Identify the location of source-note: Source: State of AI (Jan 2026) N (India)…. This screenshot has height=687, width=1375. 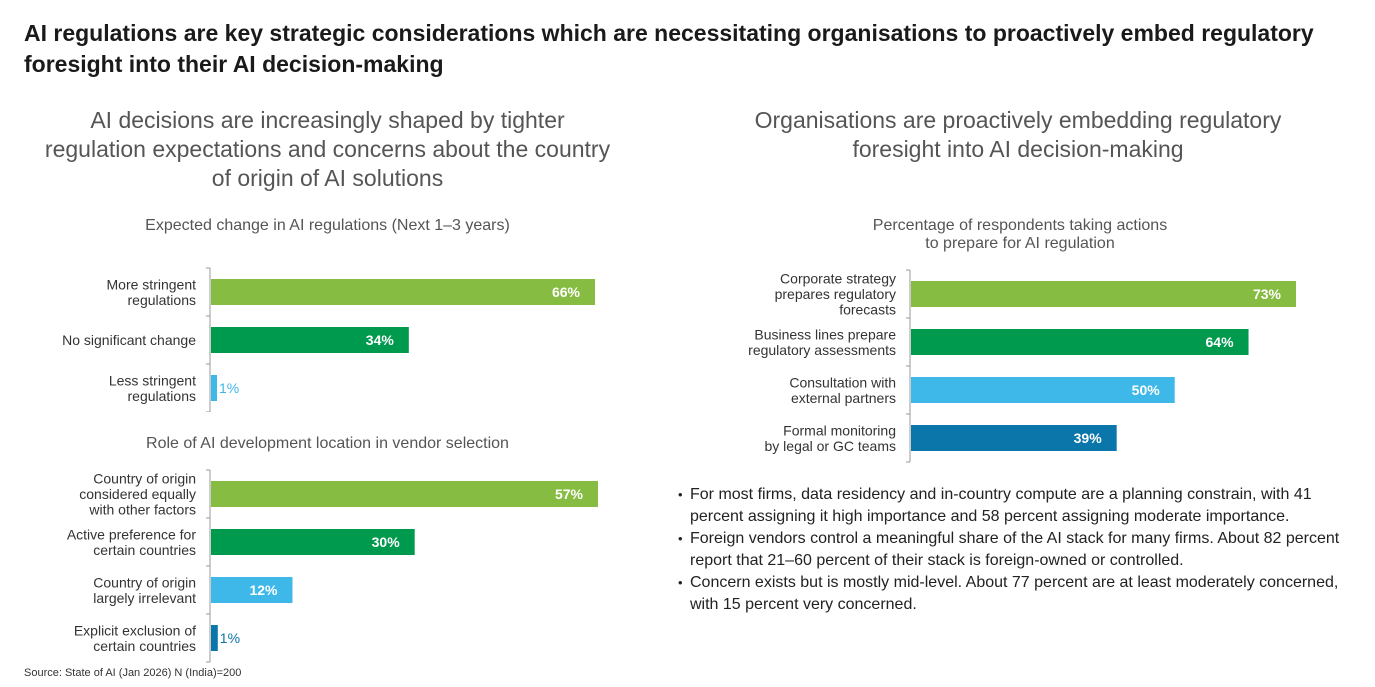
(133, 673).